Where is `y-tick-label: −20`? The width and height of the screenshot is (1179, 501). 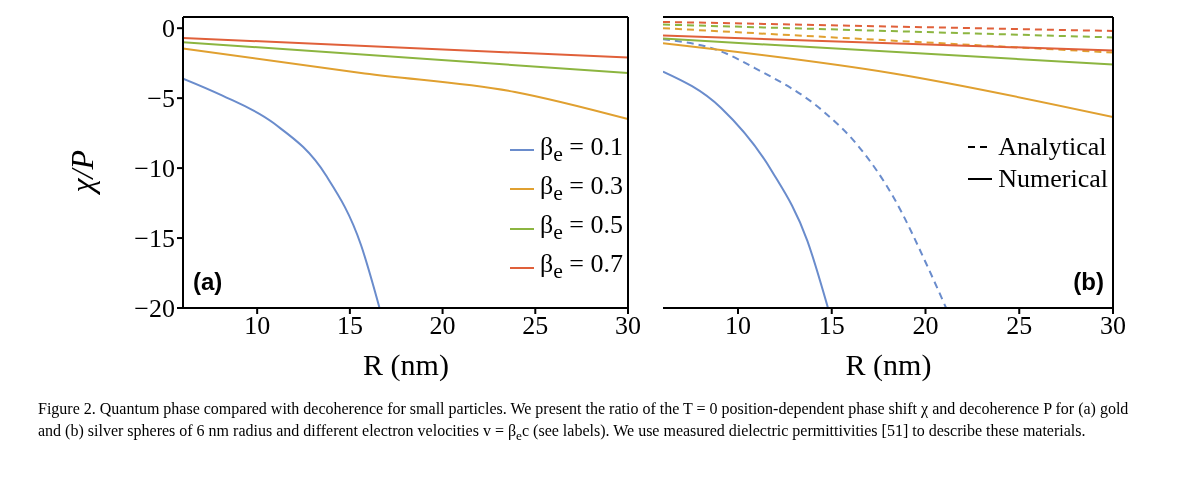 y-tick-label: −20 is located at coordinates (154, 309).